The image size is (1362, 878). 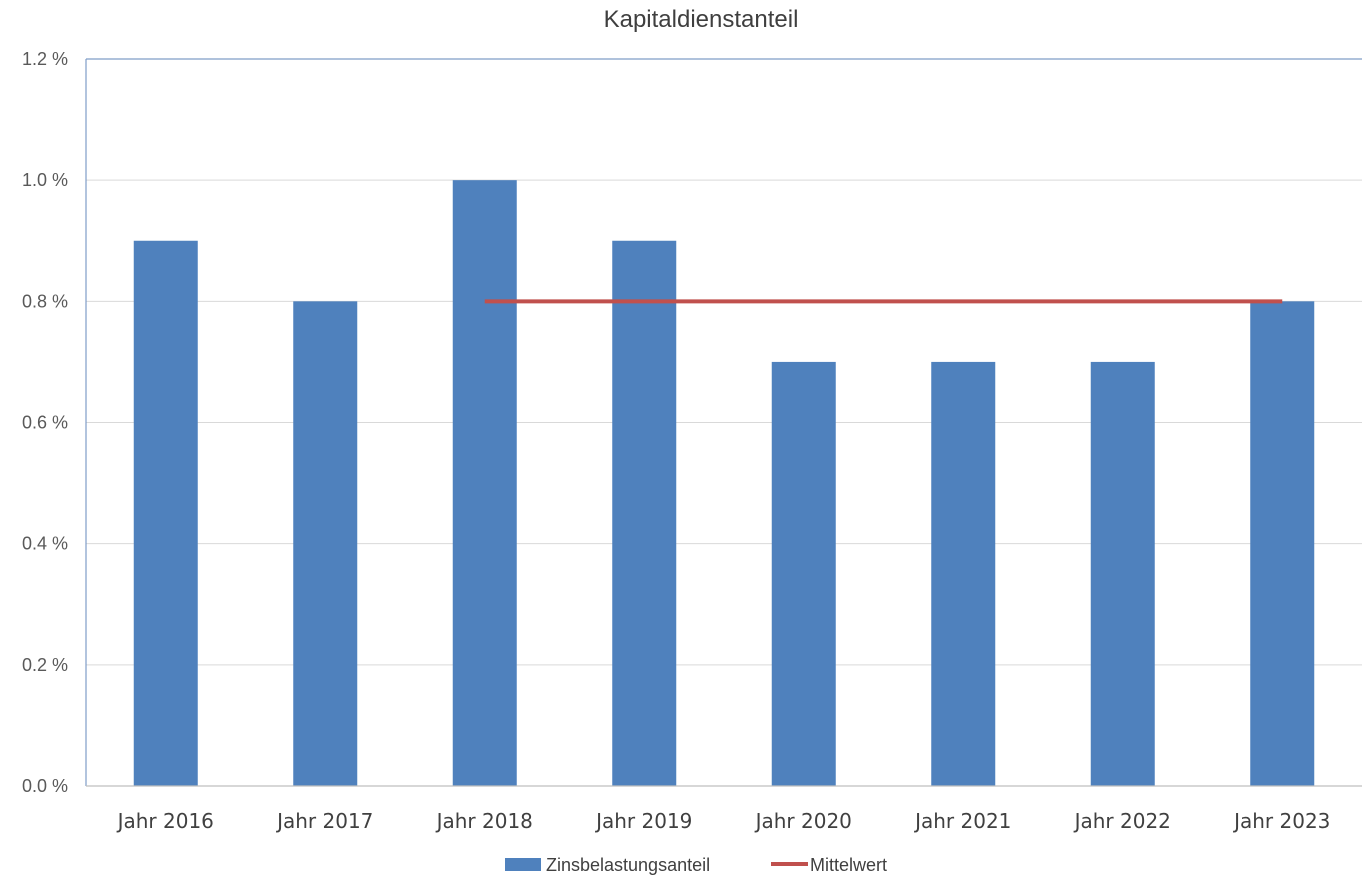 I want to click on legend: Zinsbelastungsanteil Mittelwert, so click(x=696, y=865).